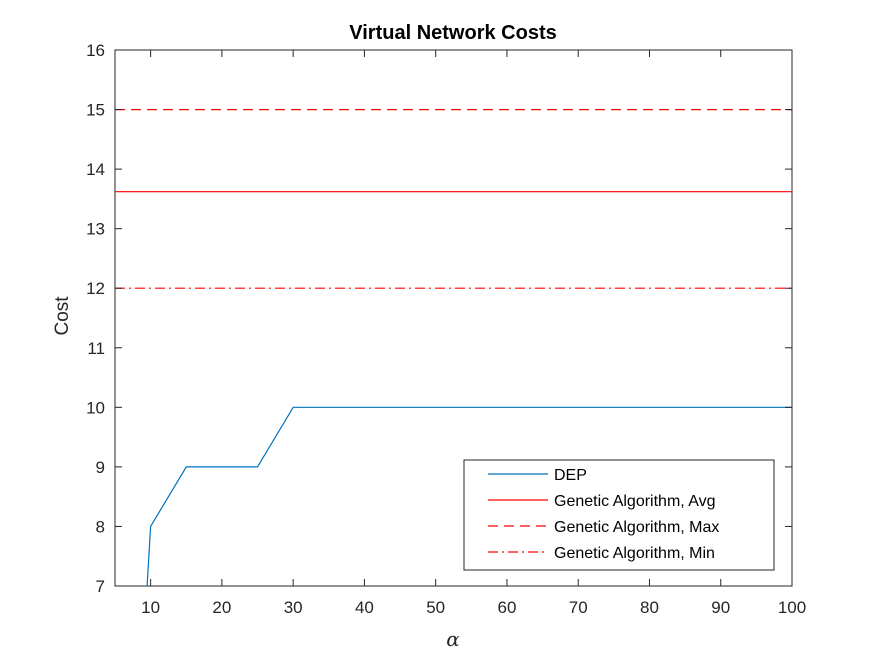 This screenshot has width=875, height=656. What do you see at coordinates (293, 607) in the screenshot?
I see `x-tick-label: 30` at bounding box center [293, 607].